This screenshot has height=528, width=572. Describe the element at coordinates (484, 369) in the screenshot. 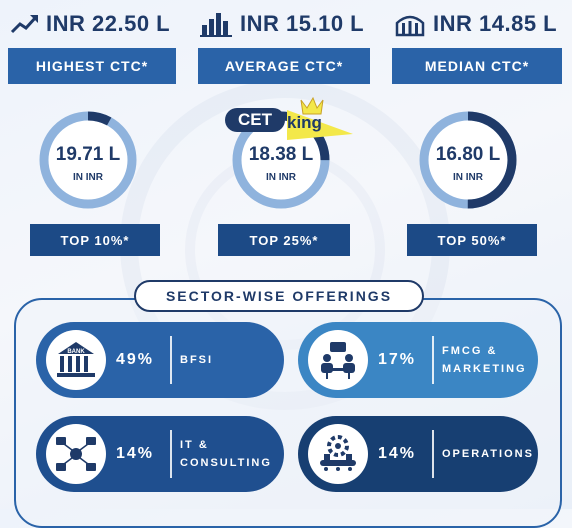

I see `sector-fmcg-line2: MARKETING` at that location.